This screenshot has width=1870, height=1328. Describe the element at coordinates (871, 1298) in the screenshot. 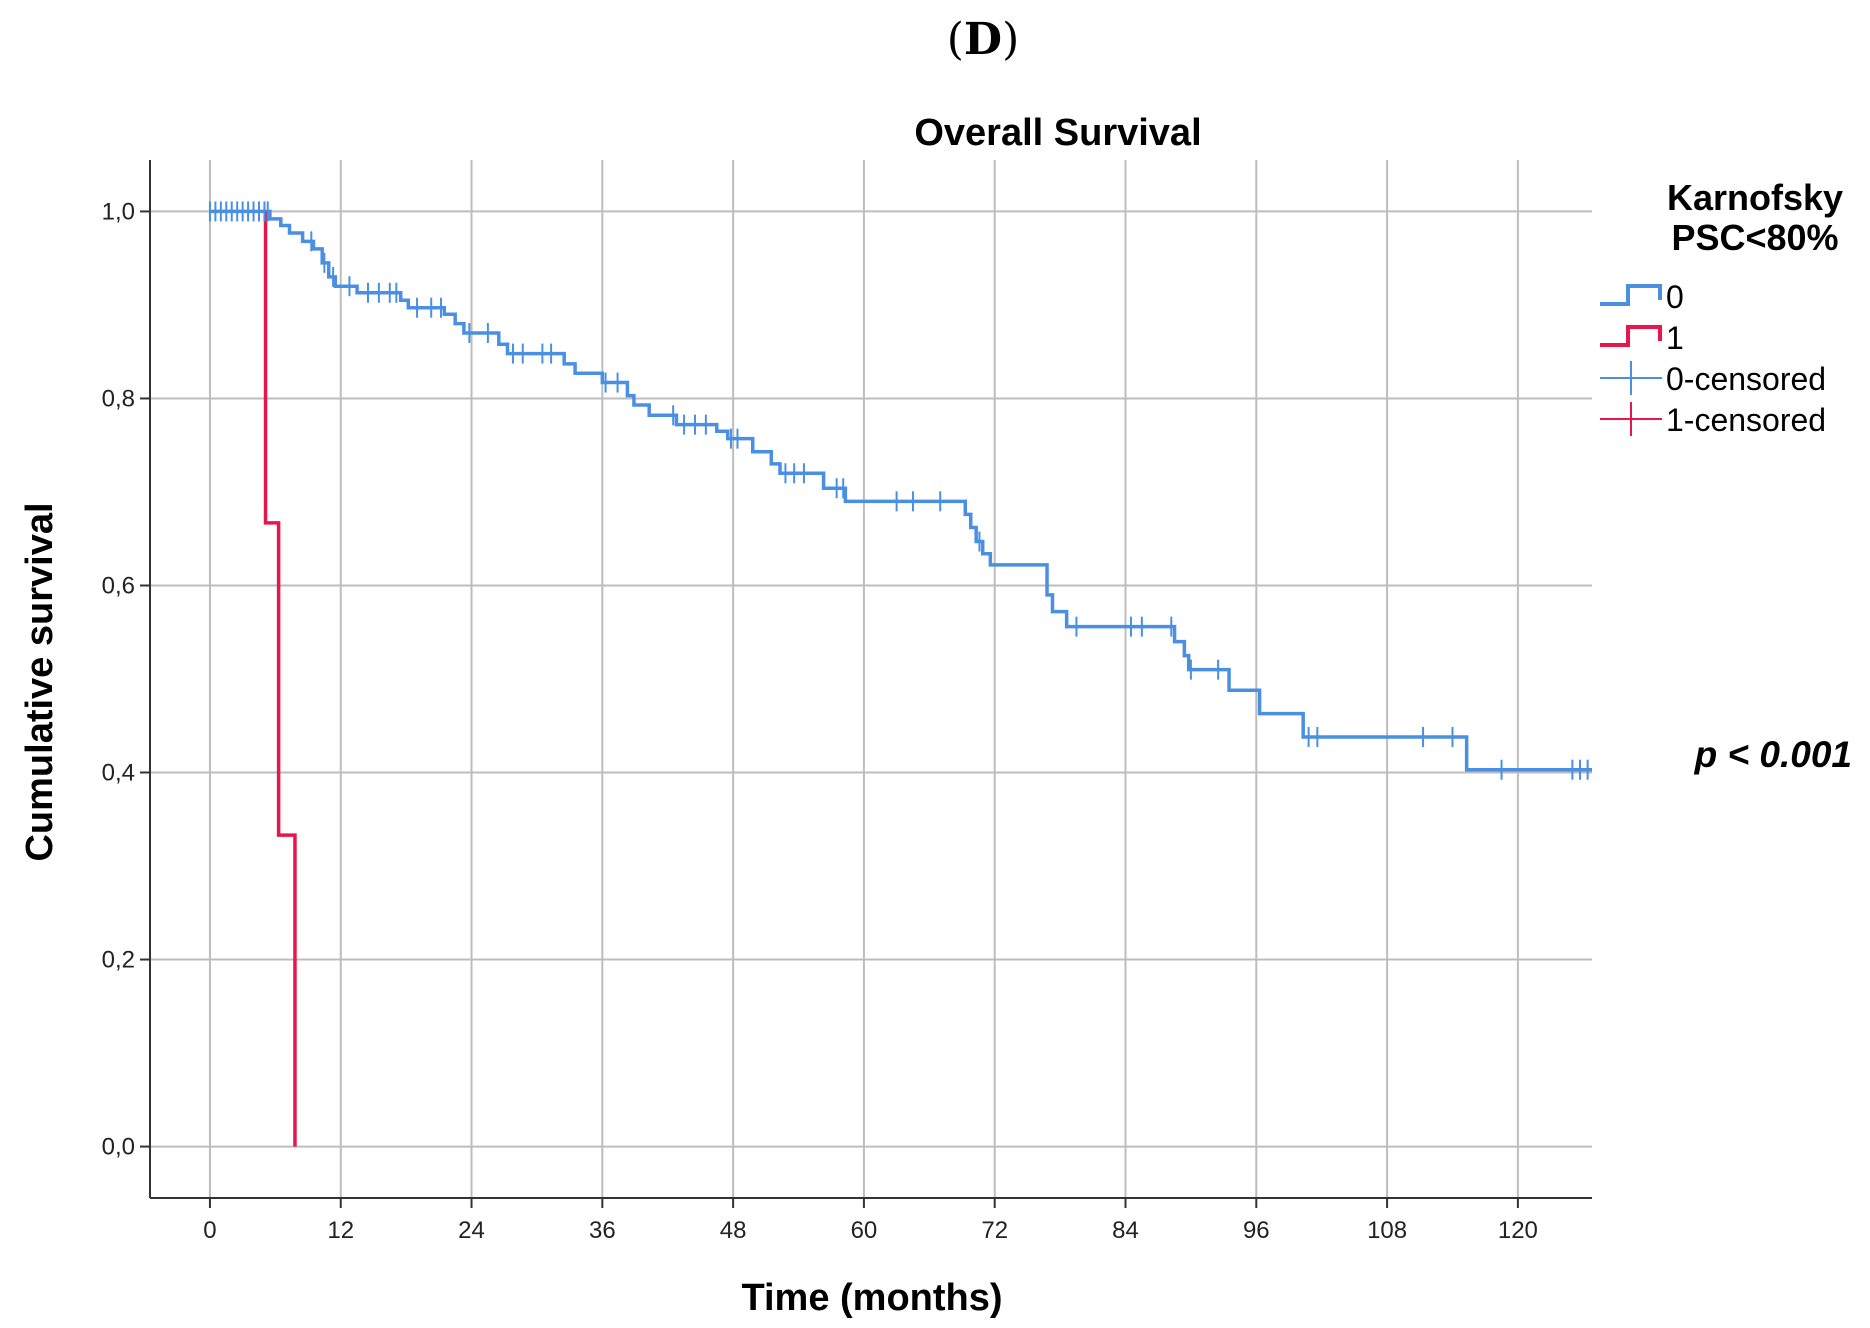

I see `x-axis-label: Time (months)` at that location.